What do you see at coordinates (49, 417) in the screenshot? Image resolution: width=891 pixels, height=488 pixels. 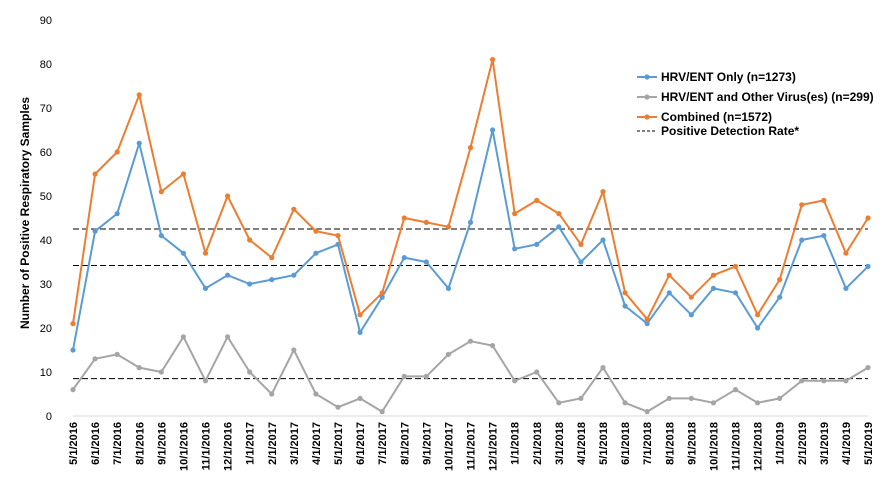 I see `y-tick-label: 0` at bounding box center [49, 417].